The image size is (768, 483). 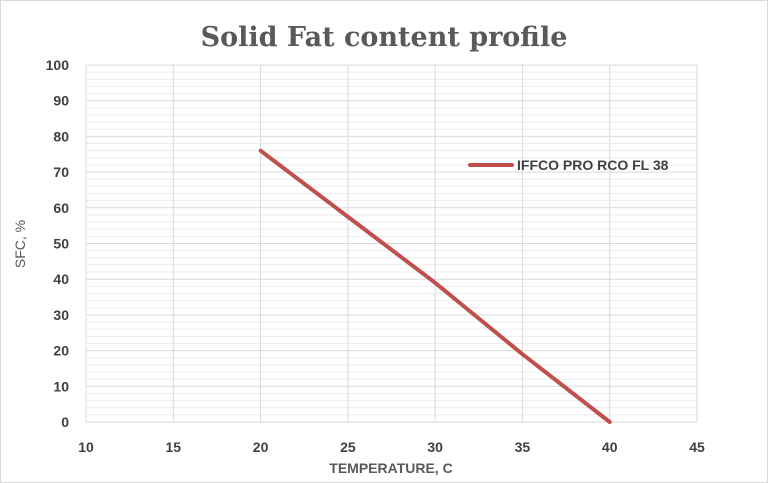 What do you see at coordinates (261, 447) in the screenshot?
I see `x-tick-label: 20` at bounding box center [261, 447].